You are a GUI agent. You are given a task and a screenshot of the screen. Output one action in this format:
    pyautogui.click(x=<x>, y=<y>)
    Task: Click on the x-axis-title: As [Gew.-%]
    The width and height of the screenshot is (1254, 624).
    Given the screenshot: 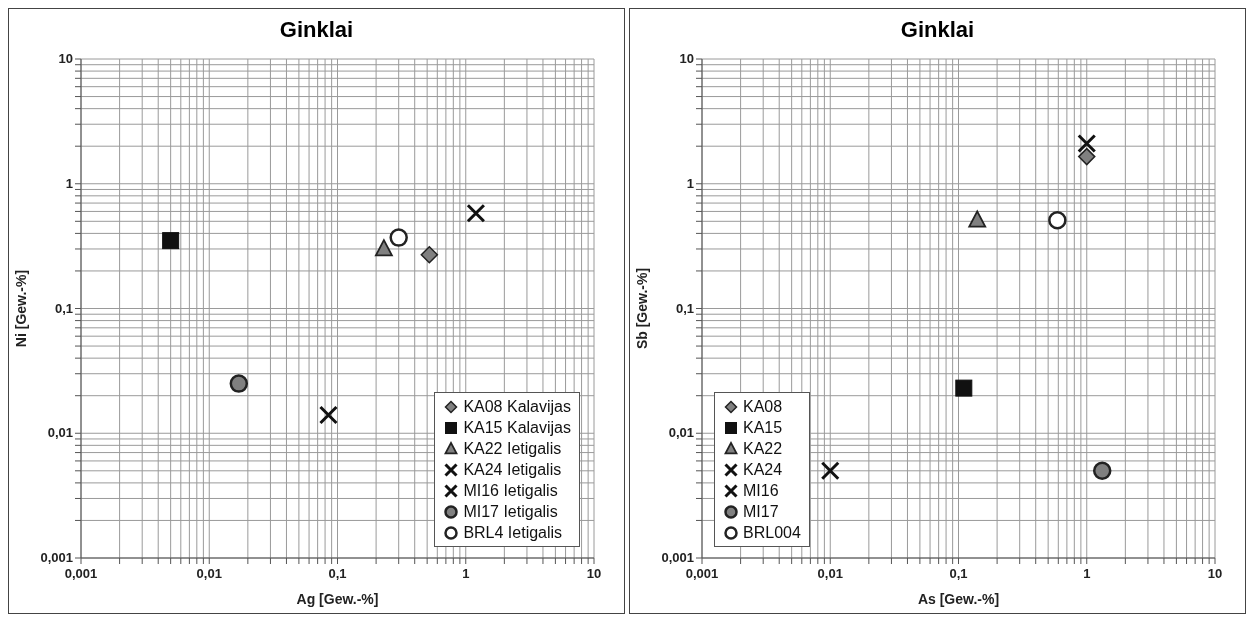 What is the action you would take?
    pyautogui.click(x=958, y=599)
    